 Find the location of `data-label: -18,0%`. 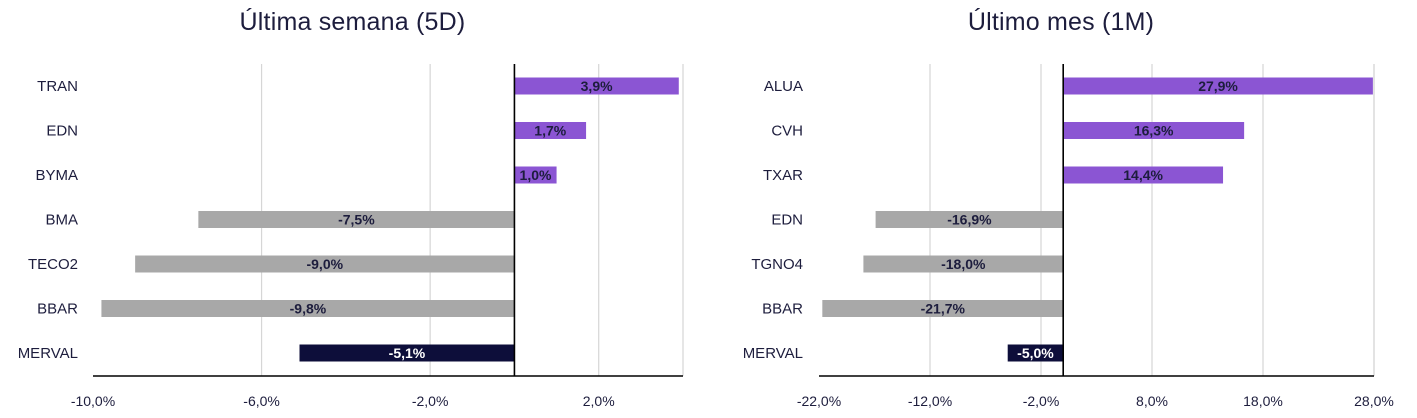

data-label: -18,0% is located at coordinates (963, 264).